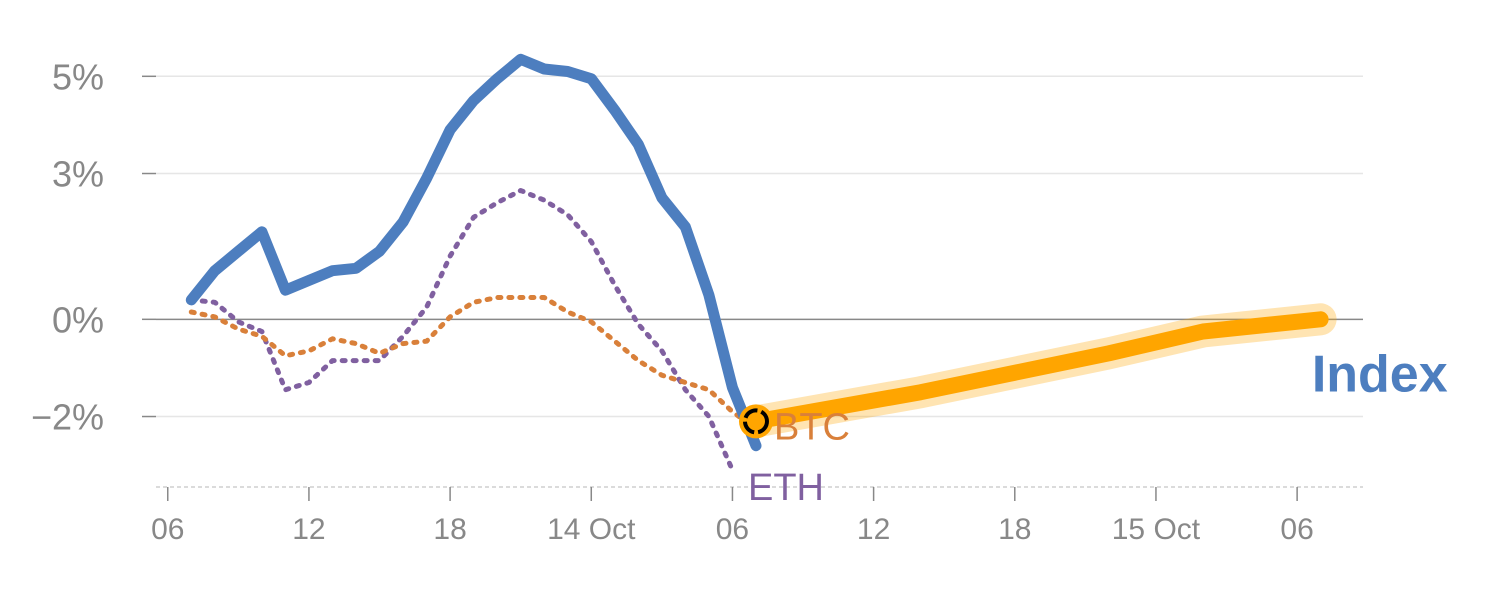  Describe the element at coordinates (78, 174) in the screenshot. I see `y-tick-label-1: 3%` at that location.